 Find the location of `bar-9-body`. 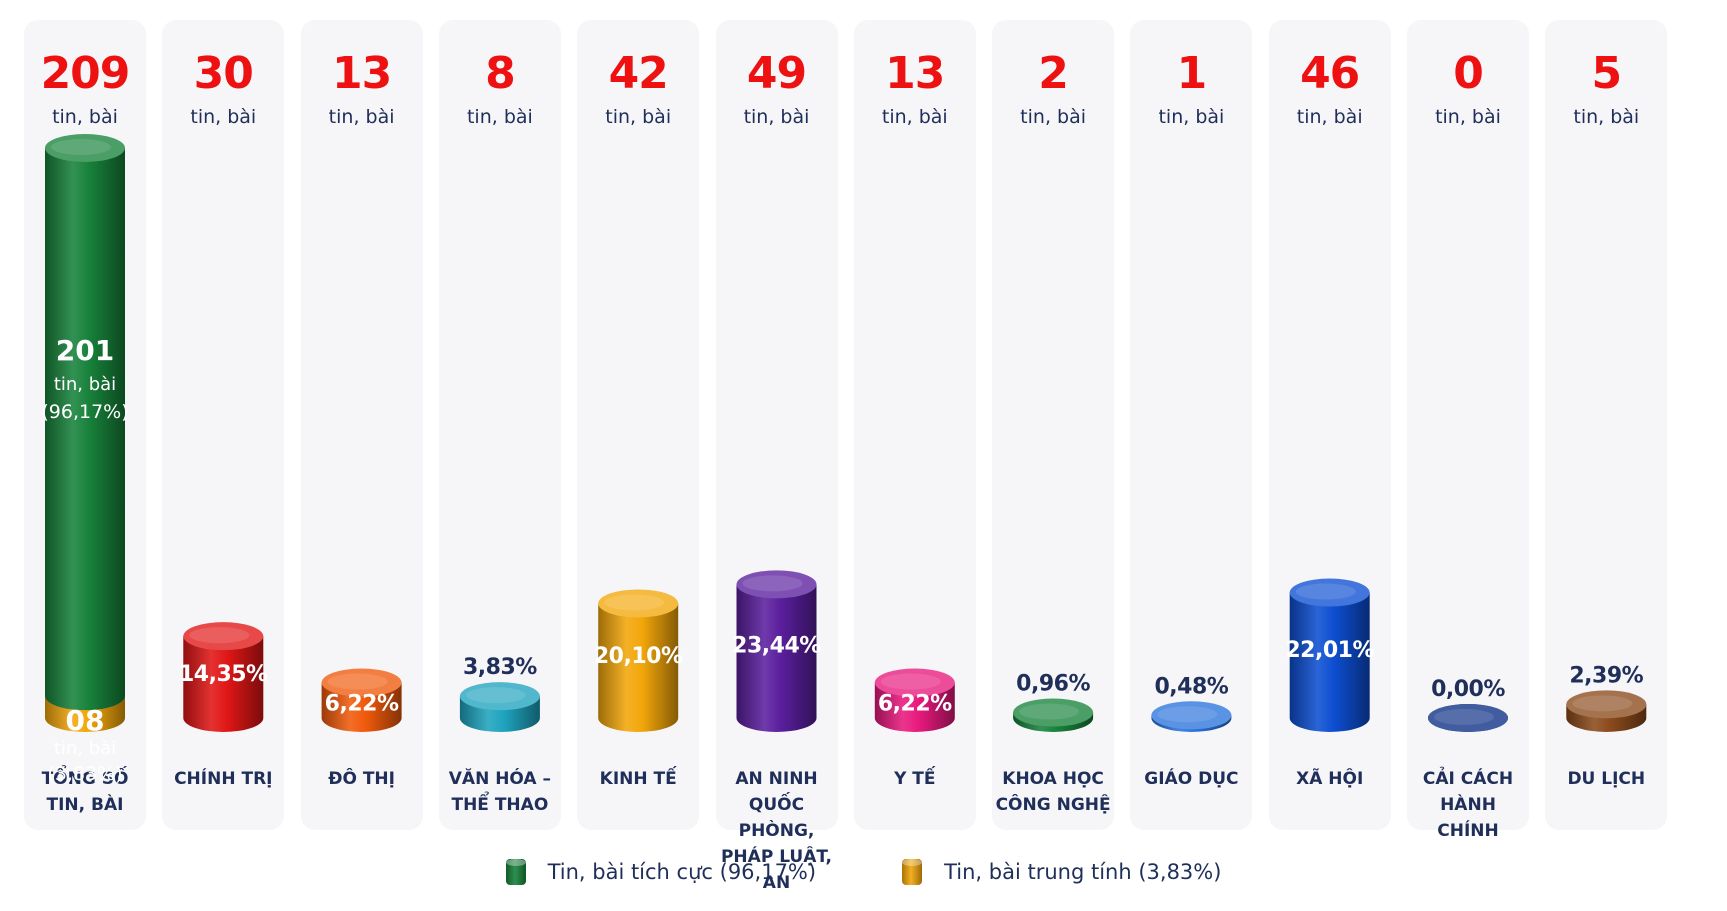

bar-9-body is located at coordinates (1329, 662).